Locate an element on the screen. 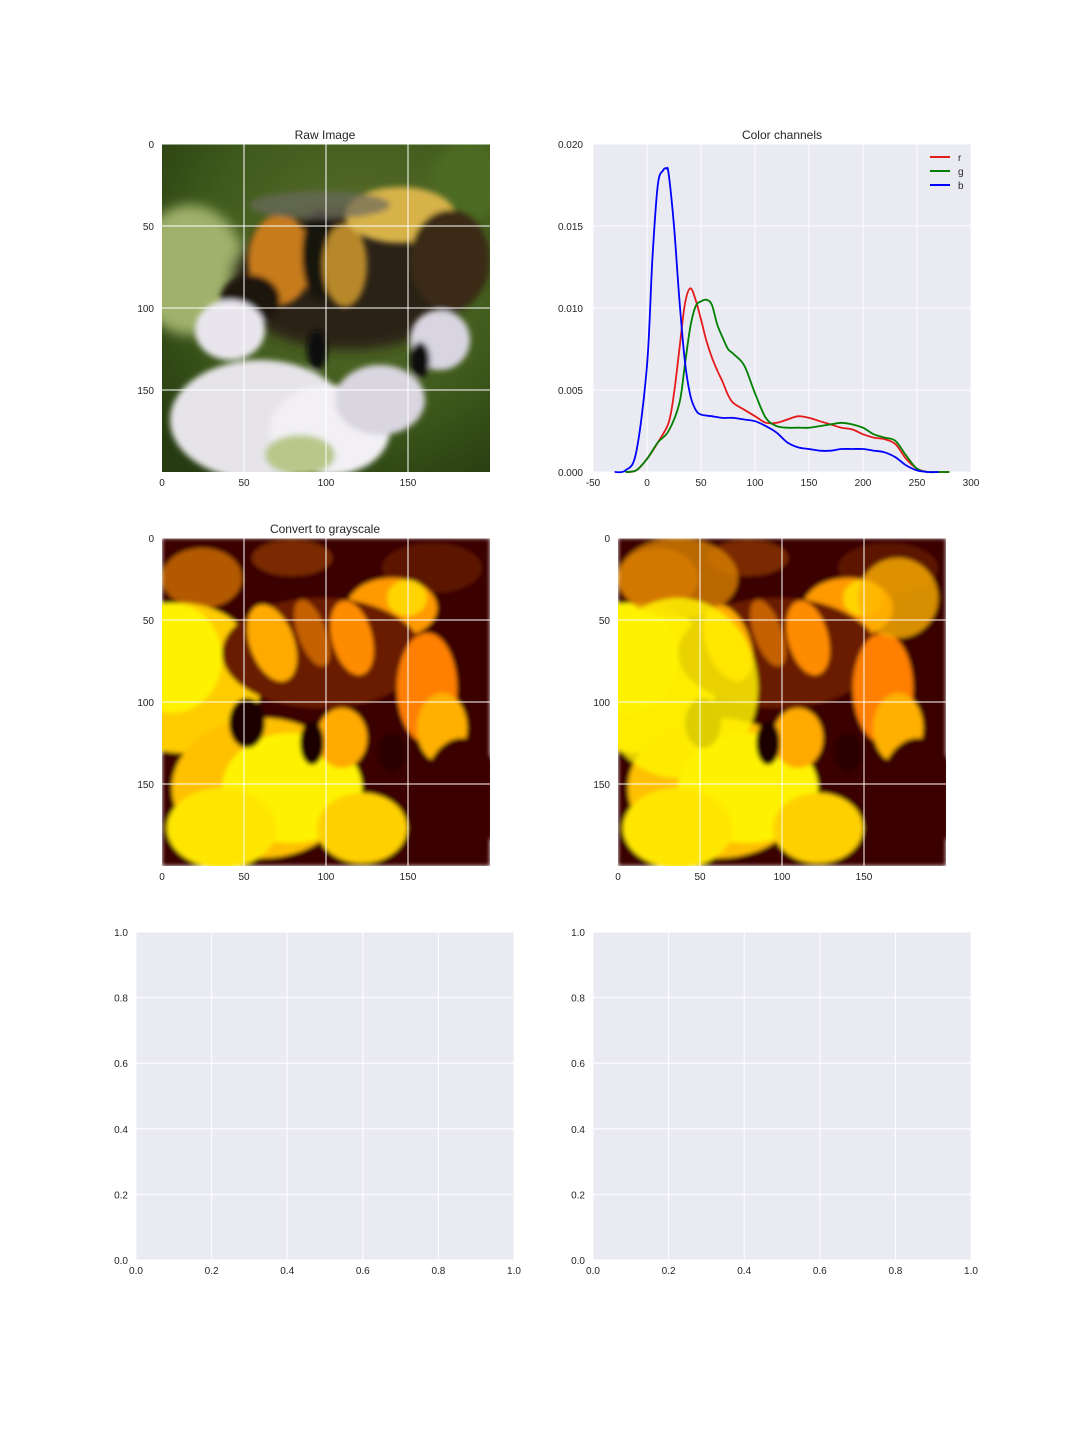  panel-raw-image: Raw Image is located at coordinates (313, 308).